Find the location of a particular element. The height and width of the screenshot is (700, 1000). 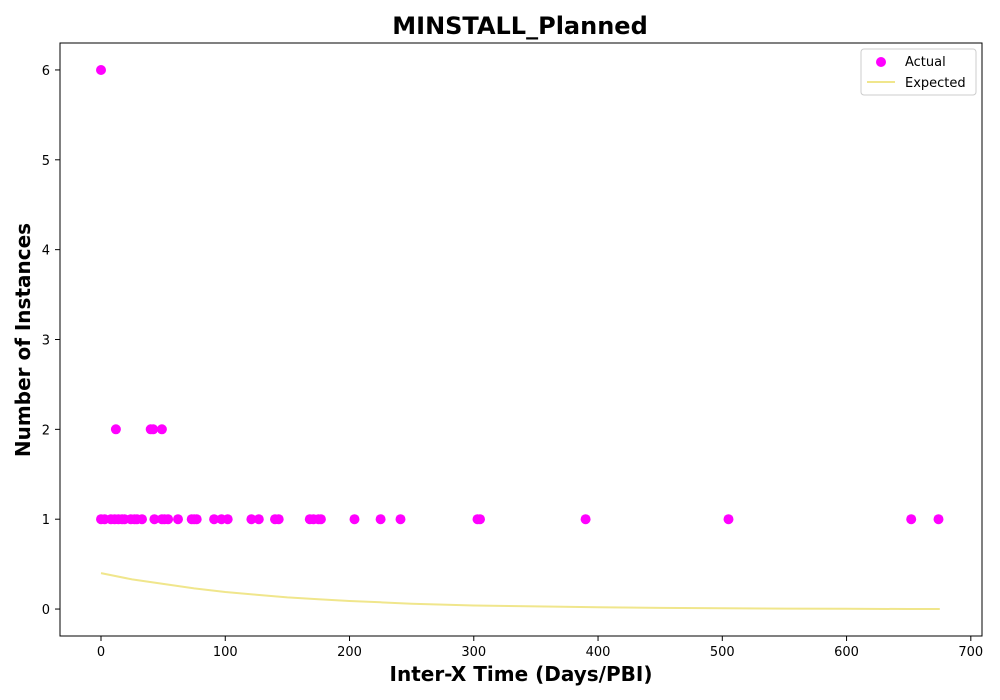

y-tick-label: 1 is located at coordinates (46, 520).